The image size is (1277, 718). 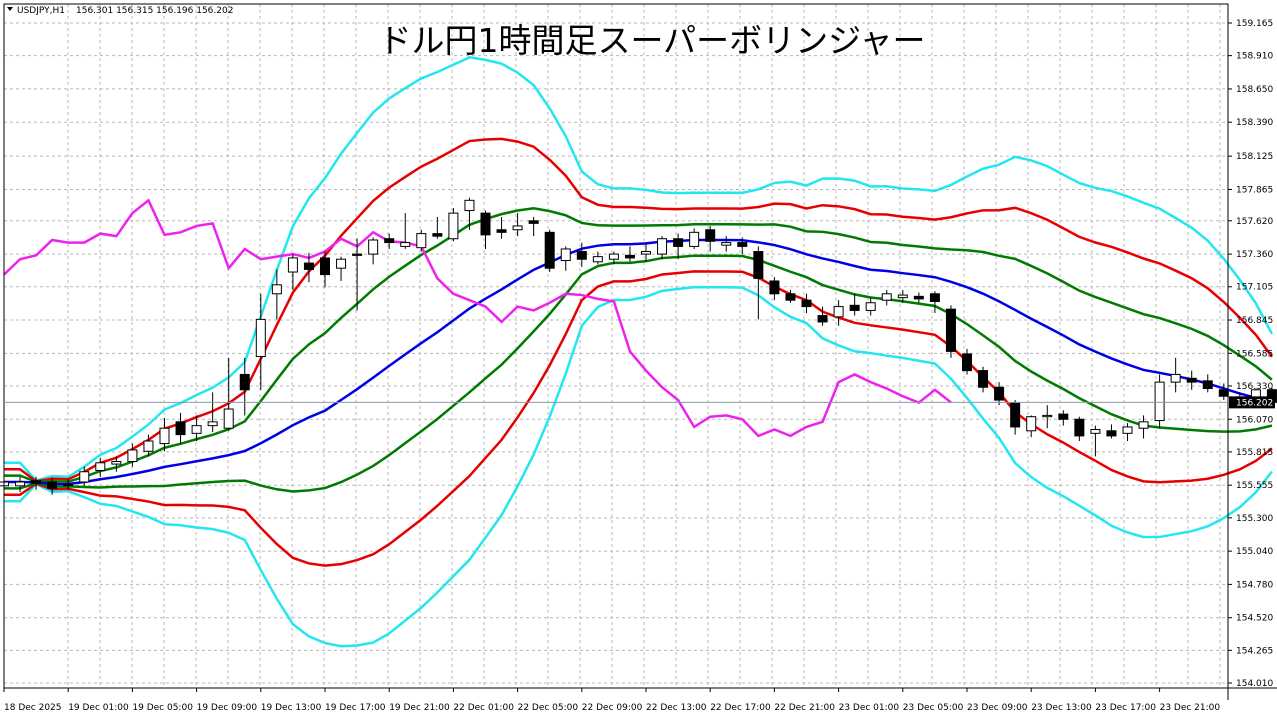 What do you see at coordinates (1254, 619) in the screenshot?
I see `y-tick-label: 154.520` at bounding box center [1254, 619].